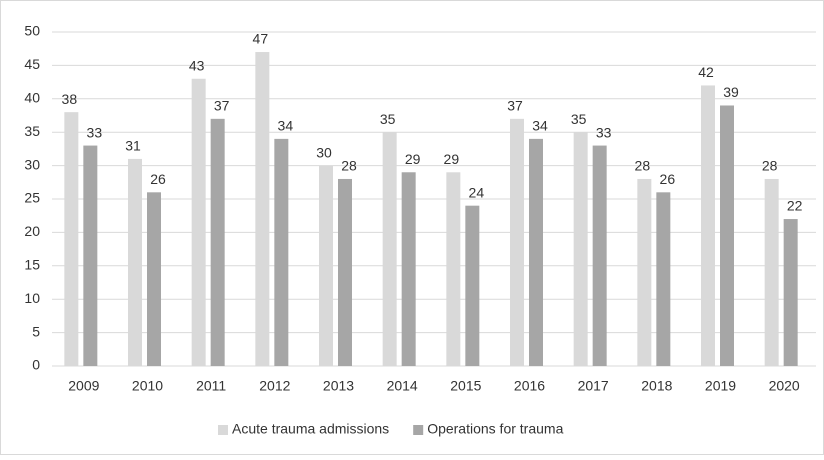 This screenshot has height=460, width=824. Describe the element at coordinates (720, 386) in the screenshot. I see `x-tick-label: 2019` at that location.